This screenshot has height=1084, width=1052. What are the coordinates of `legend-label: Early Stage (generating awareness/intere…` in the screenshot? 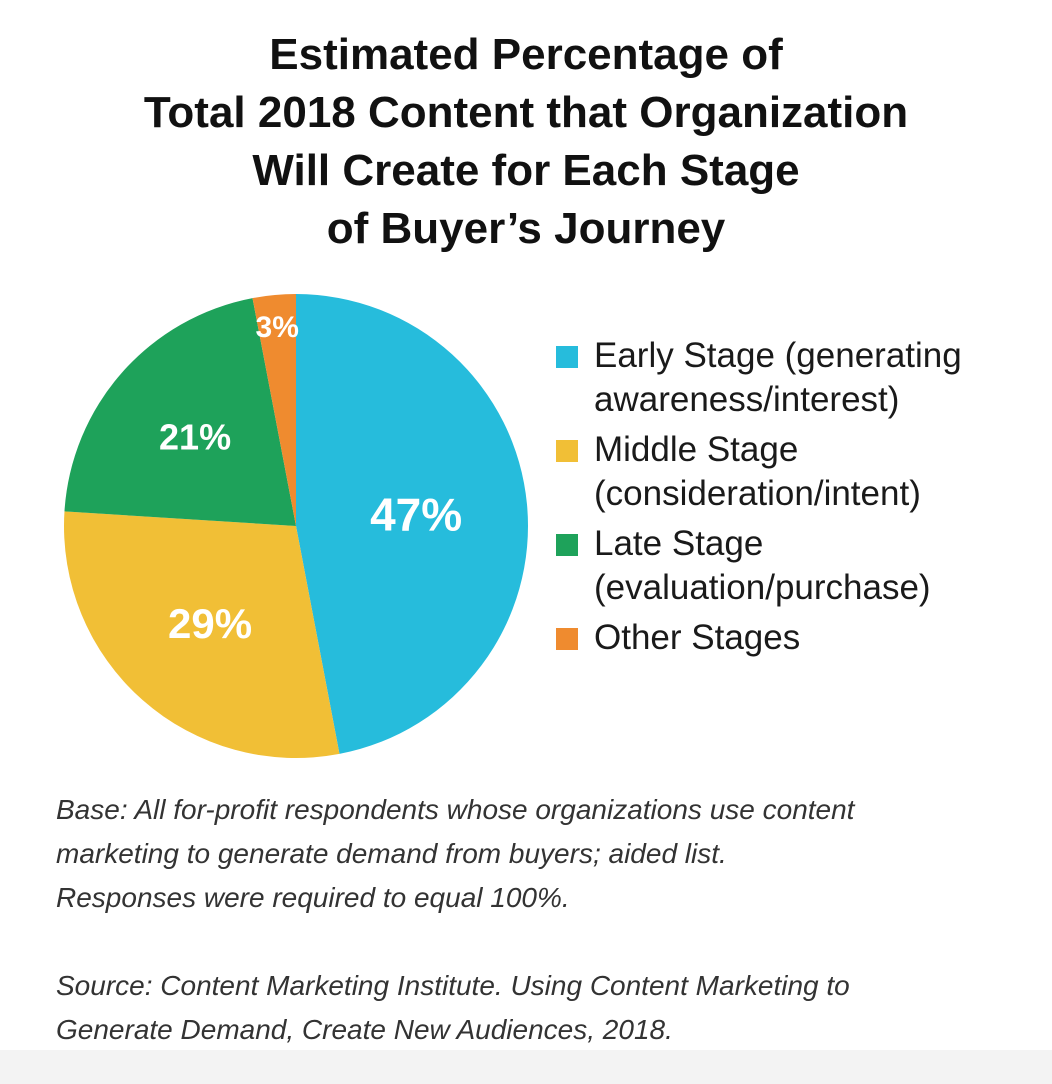 It's located at (778, 377).